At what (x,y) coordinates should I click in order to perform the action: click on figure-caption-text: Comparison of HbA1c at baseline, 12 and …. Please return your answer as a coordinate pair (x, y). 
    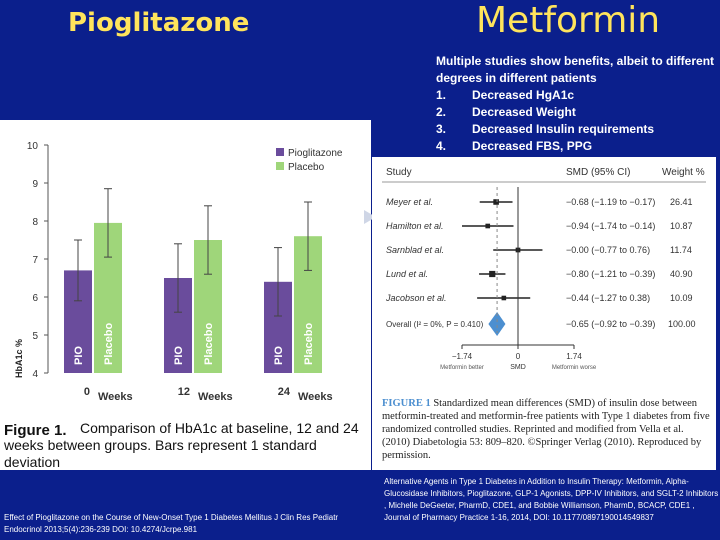
    Looking at the image, I should click on (181, 445).